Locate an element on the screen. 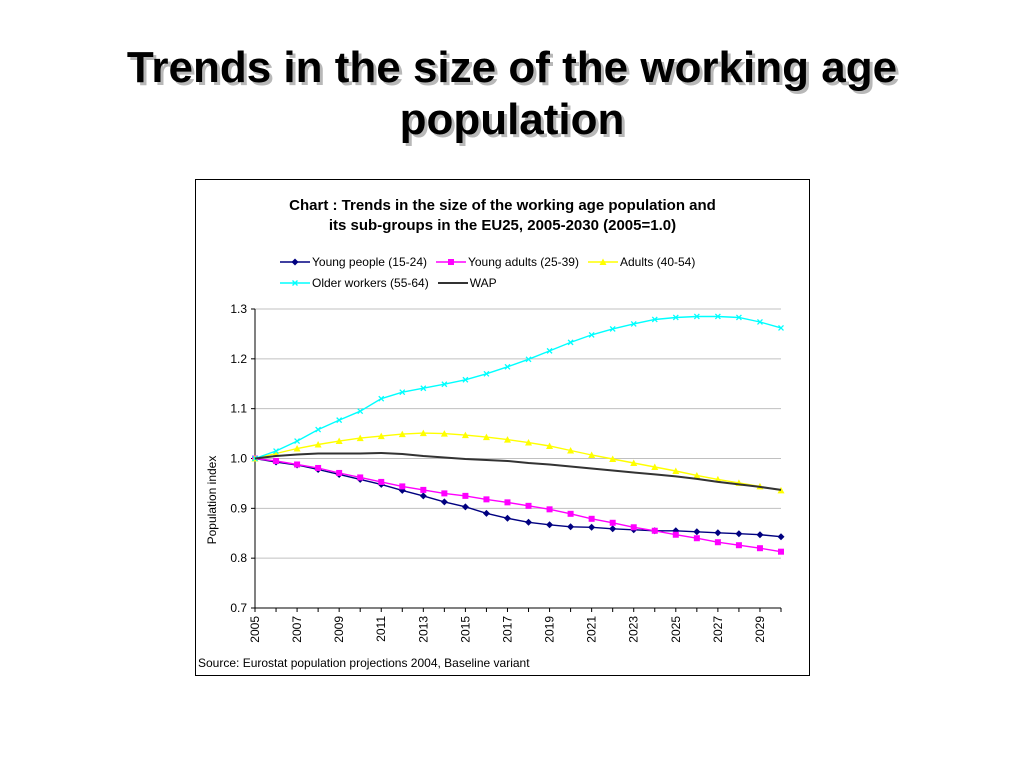 This screenshot has height=768, width=1024. legend-item-wap: WAP is located at coordinates (467, 282).